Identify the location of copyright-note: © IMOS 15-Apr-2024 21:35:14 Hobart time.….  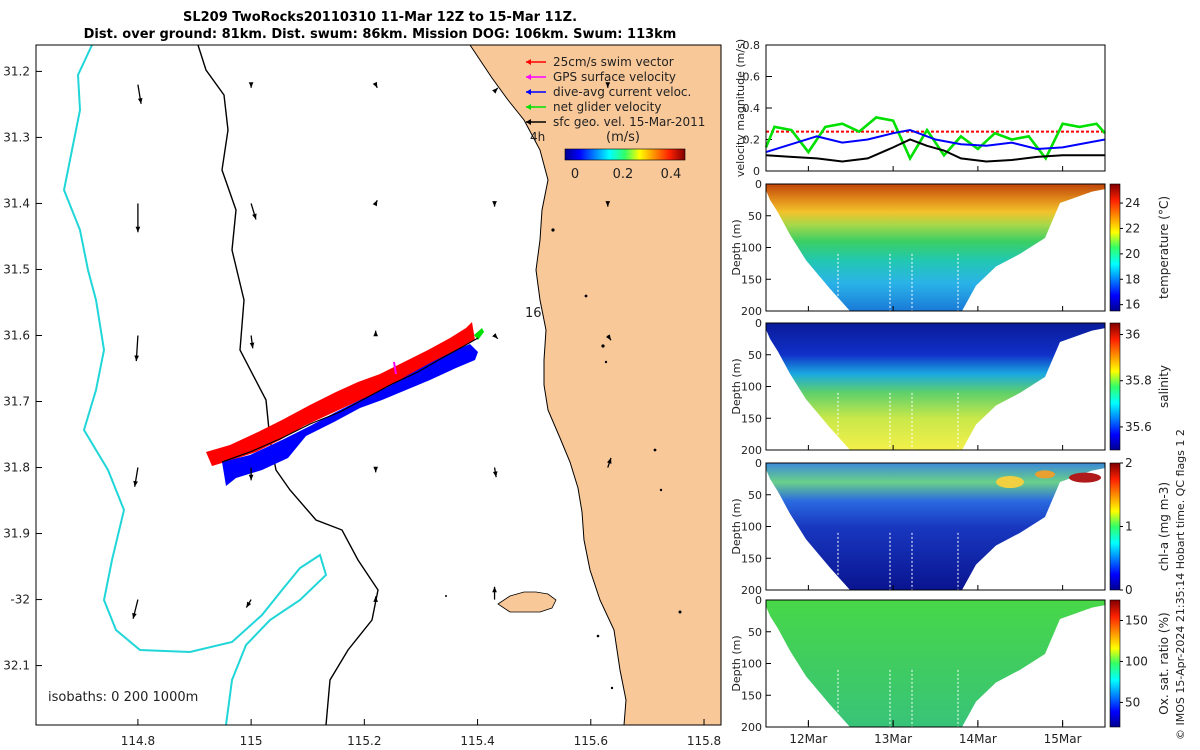
(1180, 584).